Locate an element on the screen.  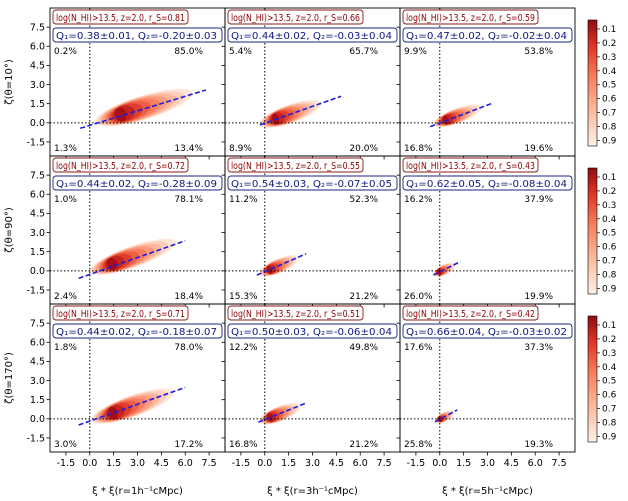
pct-bottom-left: 3.0% is located at coordinates (65, 445).